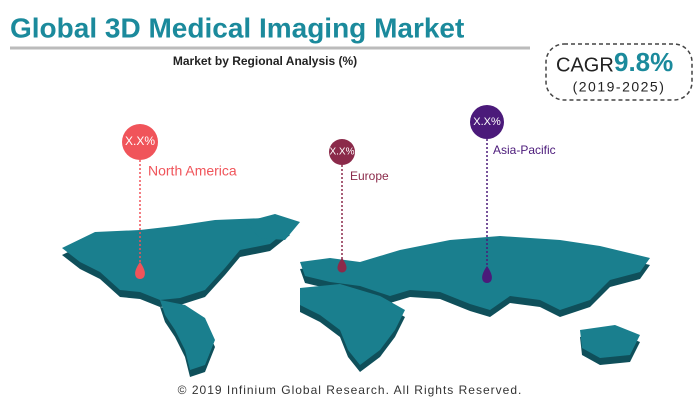 This screenshot has width=700, height=400. I want to click on europe-marker: X.X% Europe, so click(359, 206).